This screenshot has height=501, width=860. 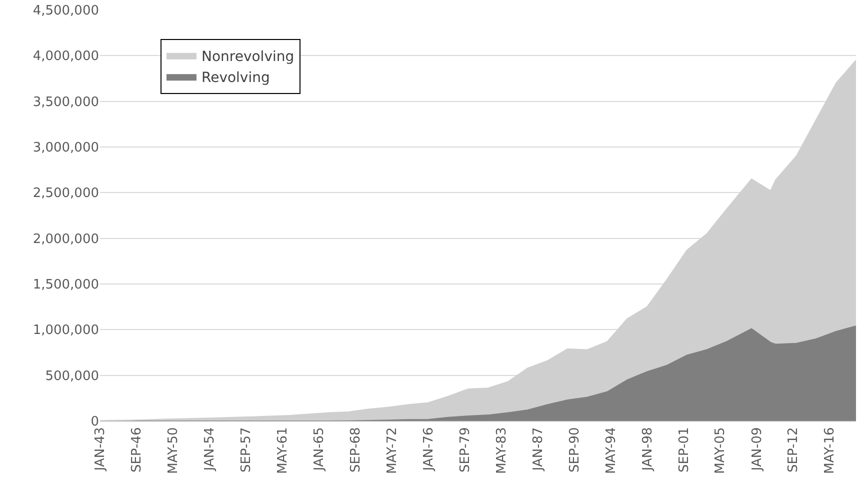 What do you see at coordinates (65, 239) in the screenshot?
I see `y-tick-label: 2,000,000` at bounding box center [65, 239].